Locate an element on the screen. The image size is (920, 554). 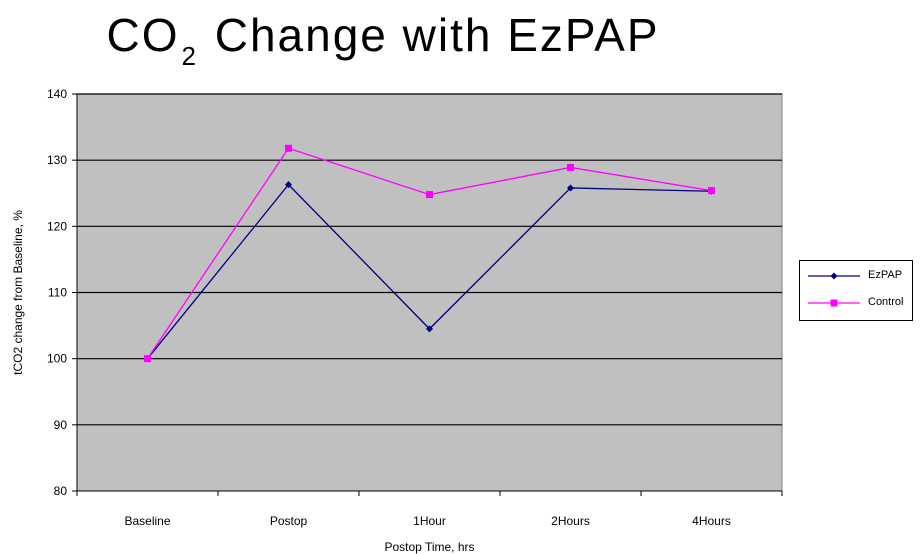
chart-title-rest: Change with EzPAP is located at coordinates (437, 35).